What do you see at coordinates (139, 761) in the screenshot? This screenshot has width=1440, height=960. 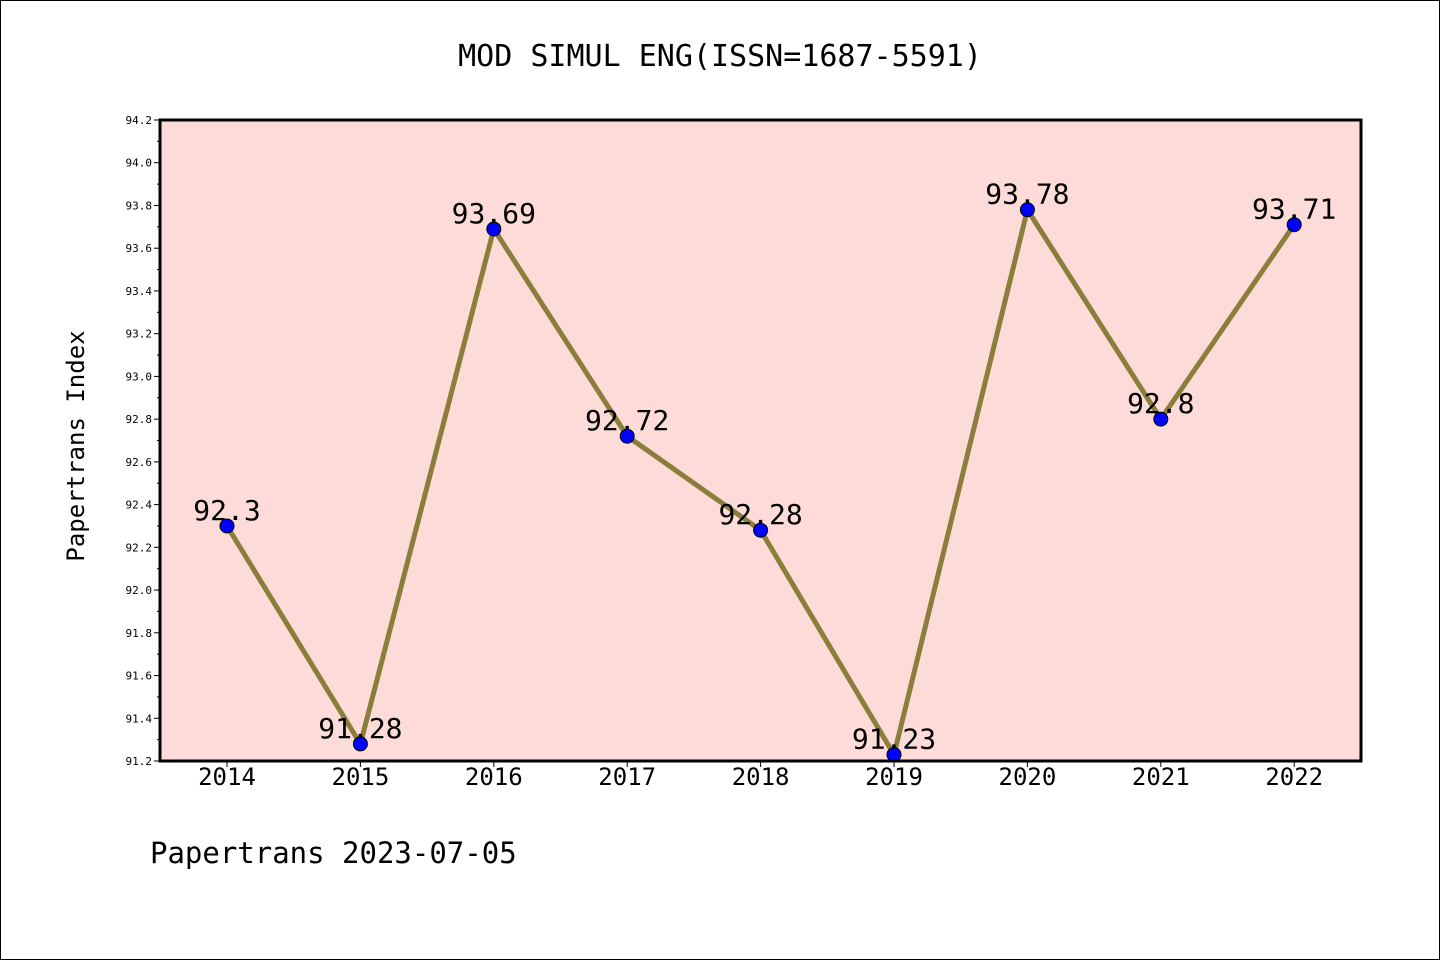 I see `y-tick-label: 91.2` at bounding box center [139, 761].